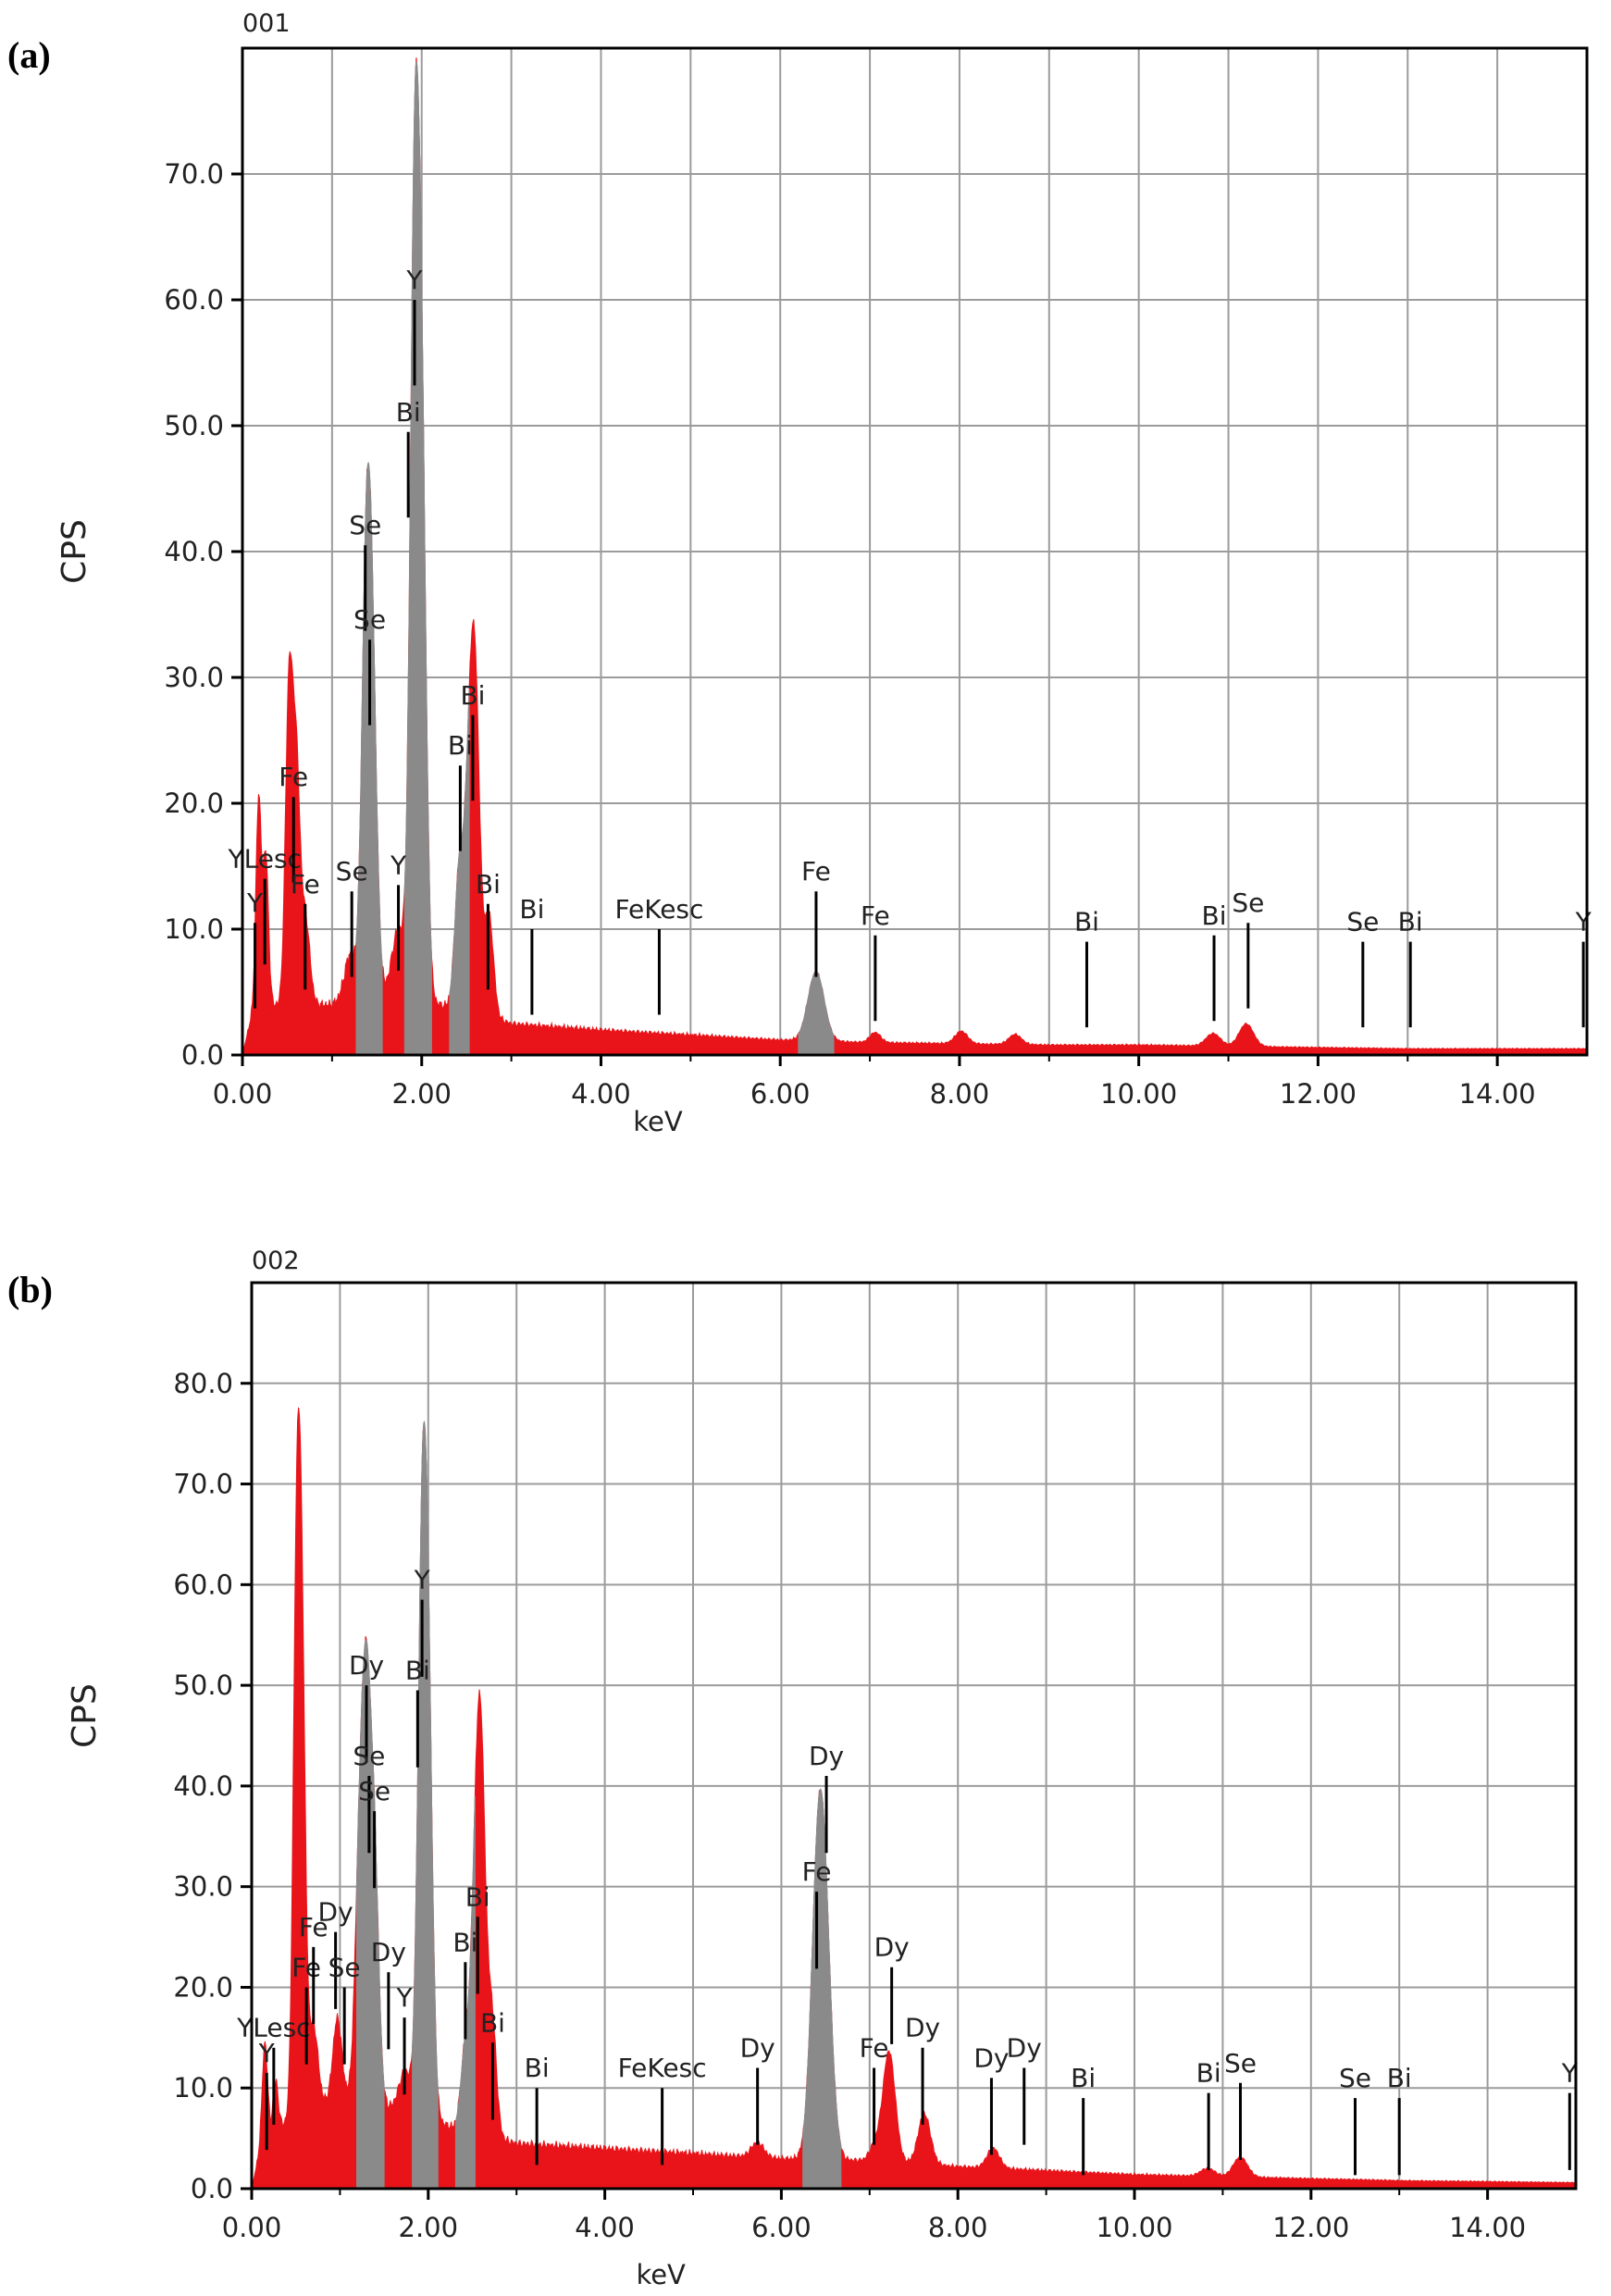 Image resolution: width=1611 pixels, height=2296 pixels. Describe the element at coordinates (203, 1383) in the screenshot. I see `y-tick-label: 80.0` at that location.